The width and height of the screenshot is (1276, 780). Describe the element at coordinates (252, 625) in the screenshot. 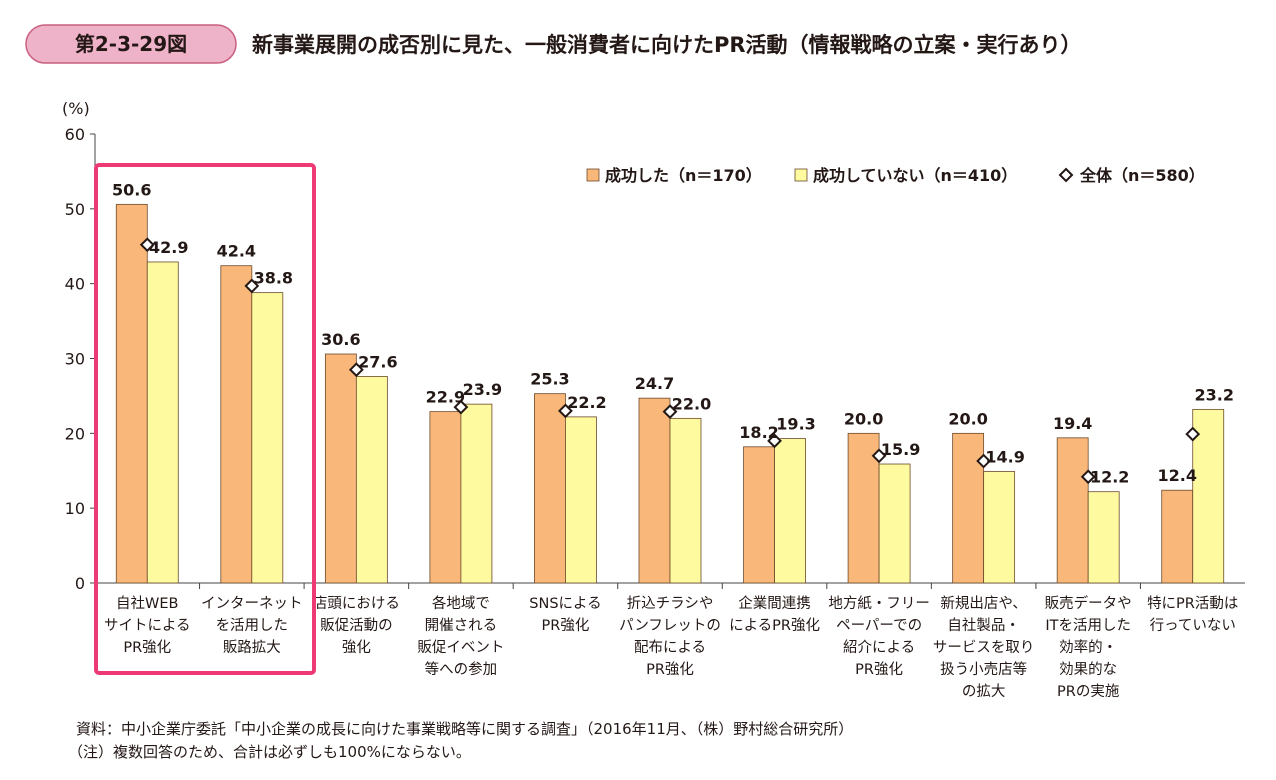

I see `category-label: を活用した` at that location.